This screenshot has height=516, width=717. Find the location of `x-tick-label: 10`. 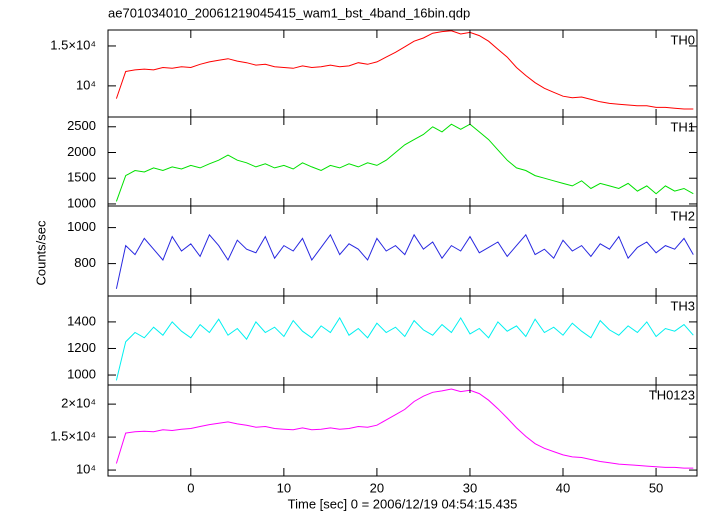

x-tick-label: 10 is located at coordinates (284, 487).